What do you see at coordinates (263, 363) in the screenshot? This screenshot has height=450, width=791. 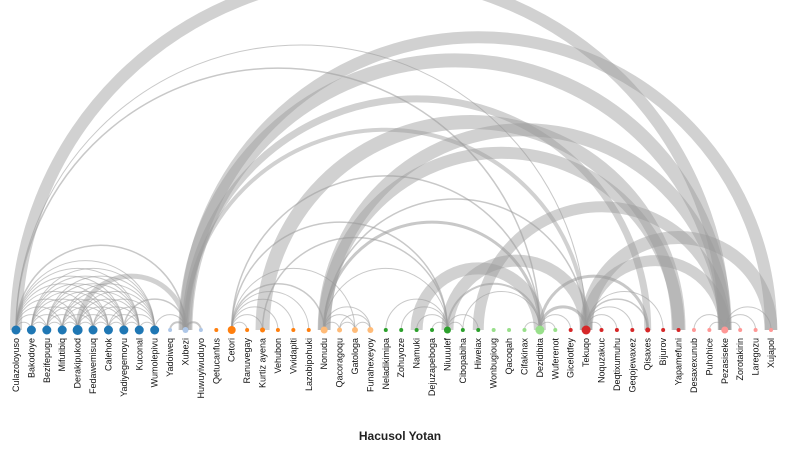 I see `node-label-kurtiz-ayena: Kurtiz ayena` at bounding box center [263, 363].